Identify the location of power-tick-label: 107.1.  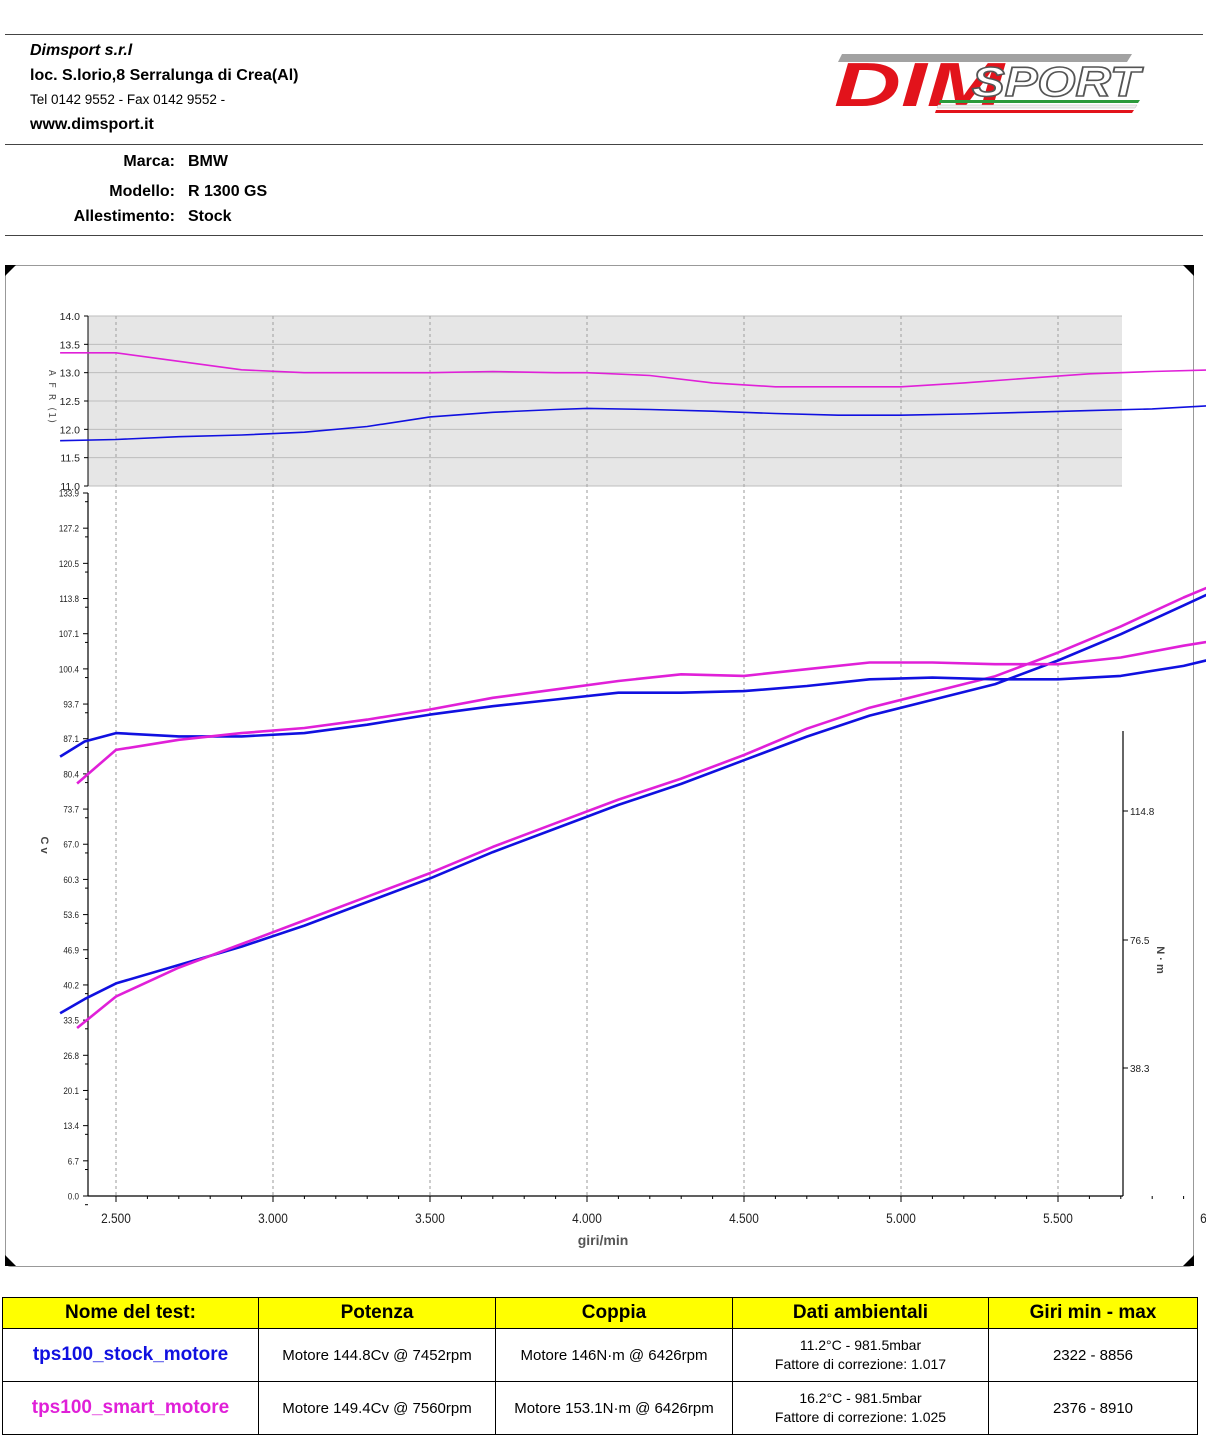
(69, 634).